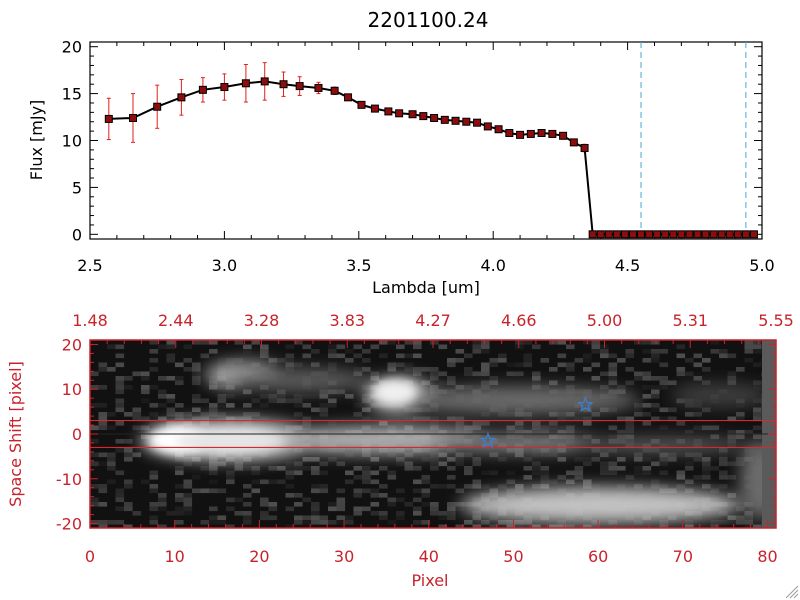 This screenshot has width=800, height=600. Describe the element at coordinates (429, 556) in the screenshot. I see `image-x-tick-label: 40` at that location.